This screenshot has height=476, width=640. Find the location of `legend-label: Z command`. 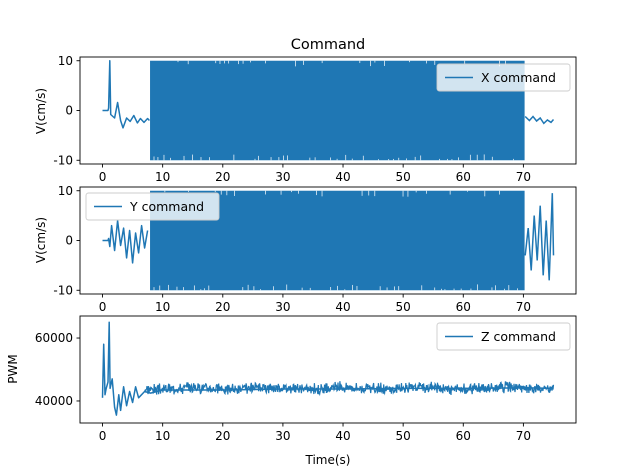

legend-label: Z command is located at coordinates (518, 336).